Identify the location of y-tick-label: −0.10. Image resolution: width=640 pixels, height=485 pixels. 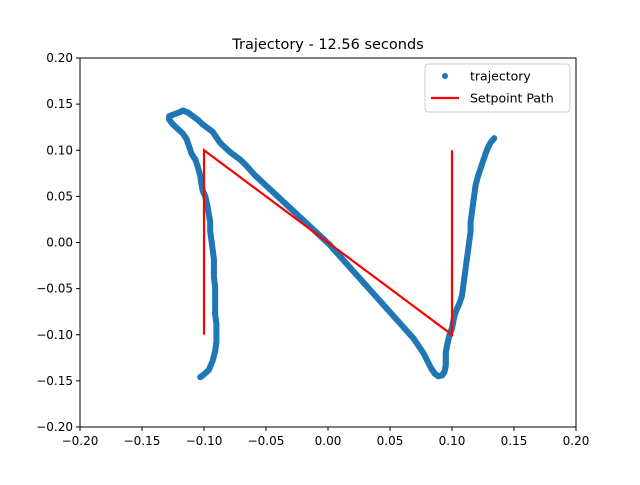
(54, 335).